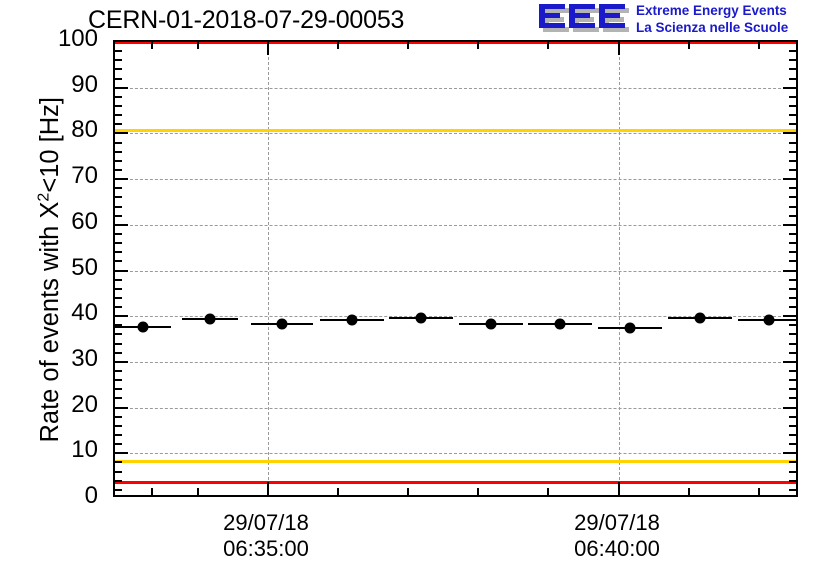 Image resolution: width=836 pixels, height=572 pixels. Describe the element at coordinates (52, 286) in the screenshot. I see `y-axis-tick-labels: 0 10 20 30 40 50 60 70 80 90 100` at that location.